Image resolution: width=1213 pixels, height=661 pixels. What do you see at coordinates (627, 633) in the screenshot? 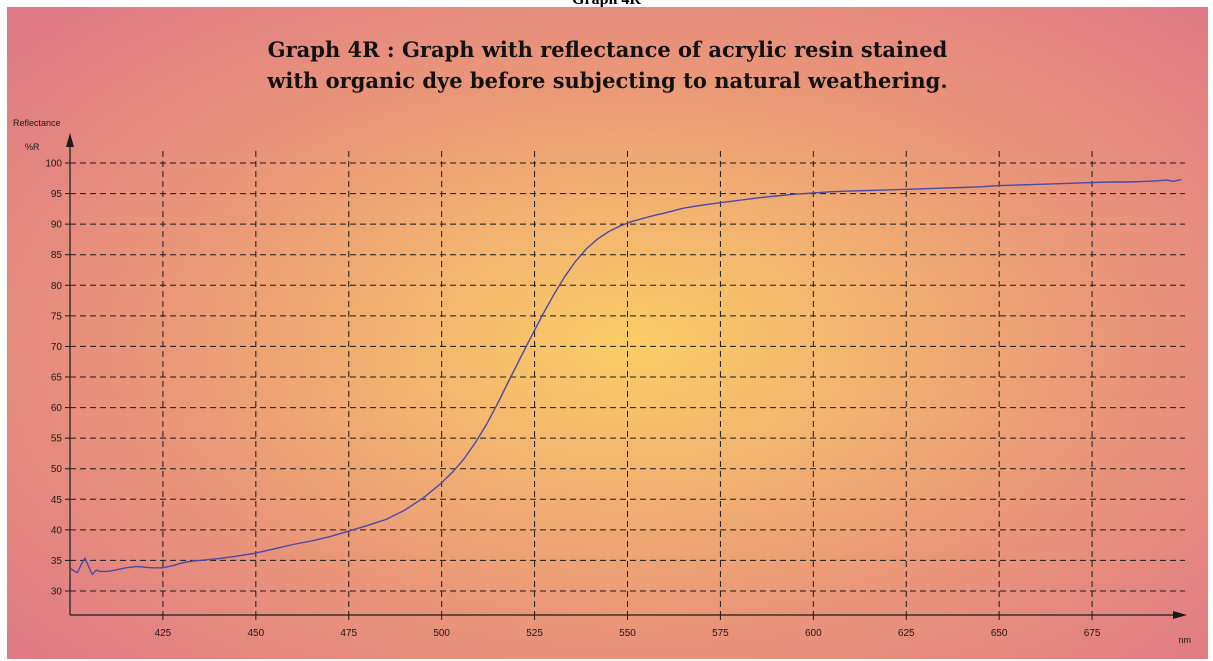
I see `x-tick-label: 550` at bounding box center [627, 633].